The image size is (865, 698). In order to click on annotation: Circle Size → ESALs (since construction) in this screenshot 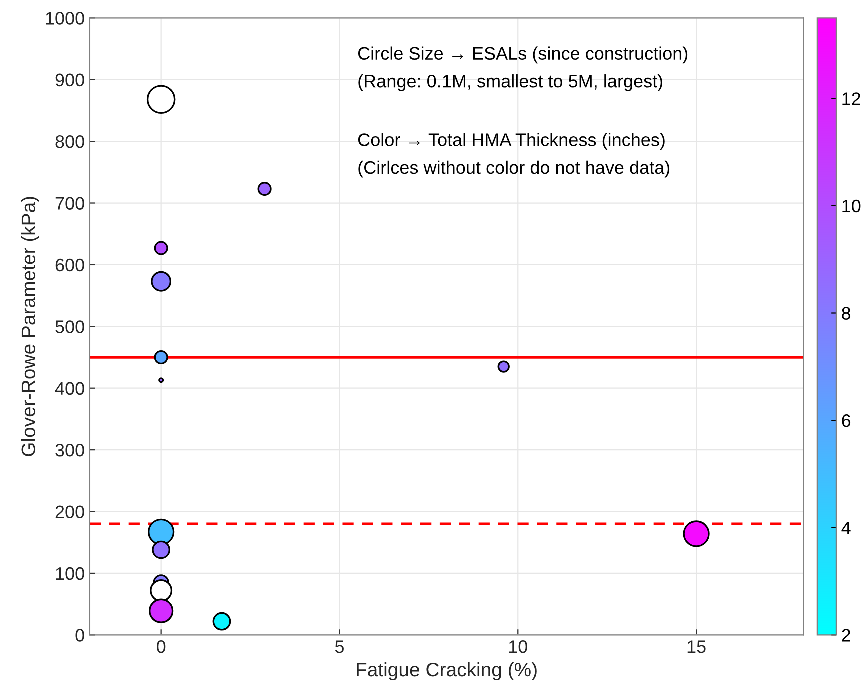, I will do `click(523, 55)`.